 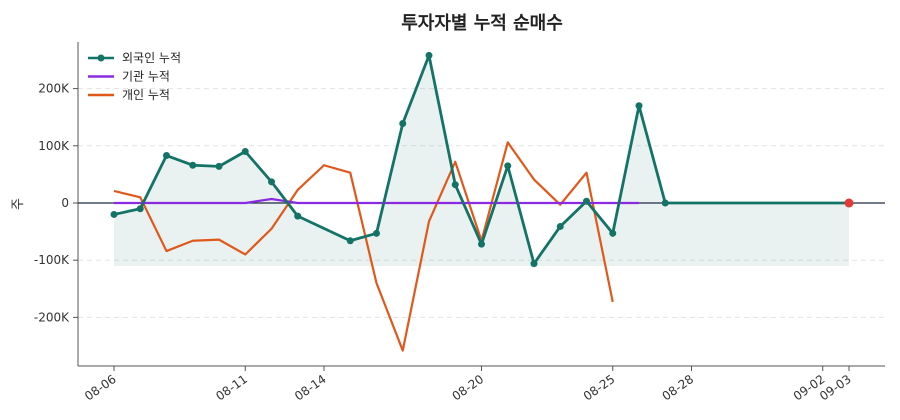 What do you see at coordinates (100, 387) in the screenshot?
I see `x-tick-label: 08-06` at bounding box center [100, 387].